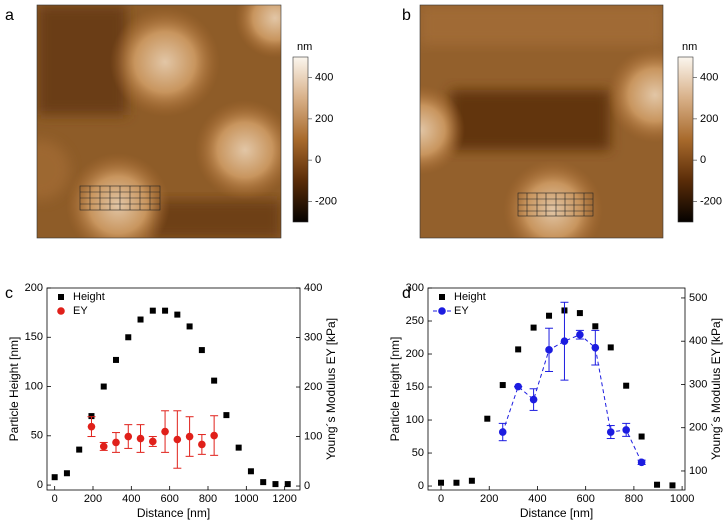  Describe the element at coordinates (585, 499) in the screenshot. I see `x-tick-label: 600` at that location.